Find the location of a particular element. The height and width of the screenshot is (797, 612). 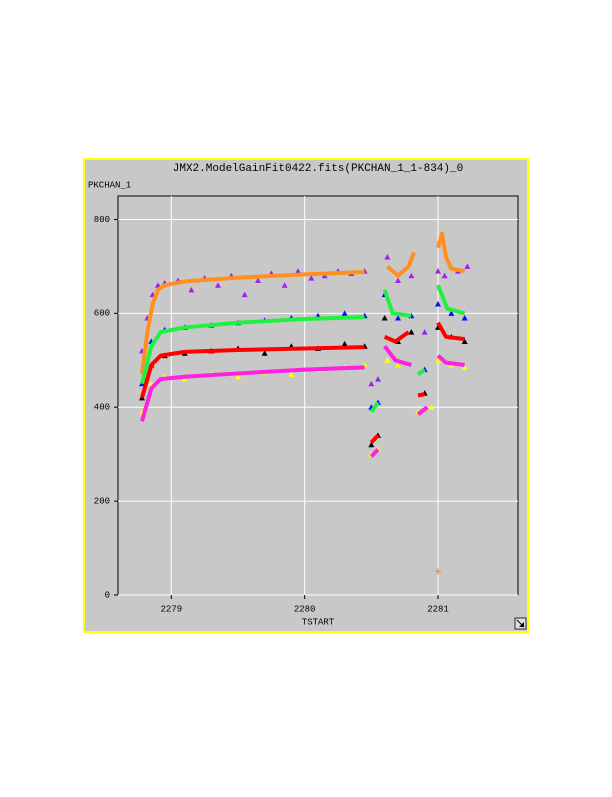

x-axis-label: TSTART is located at coordinates (318, 622).